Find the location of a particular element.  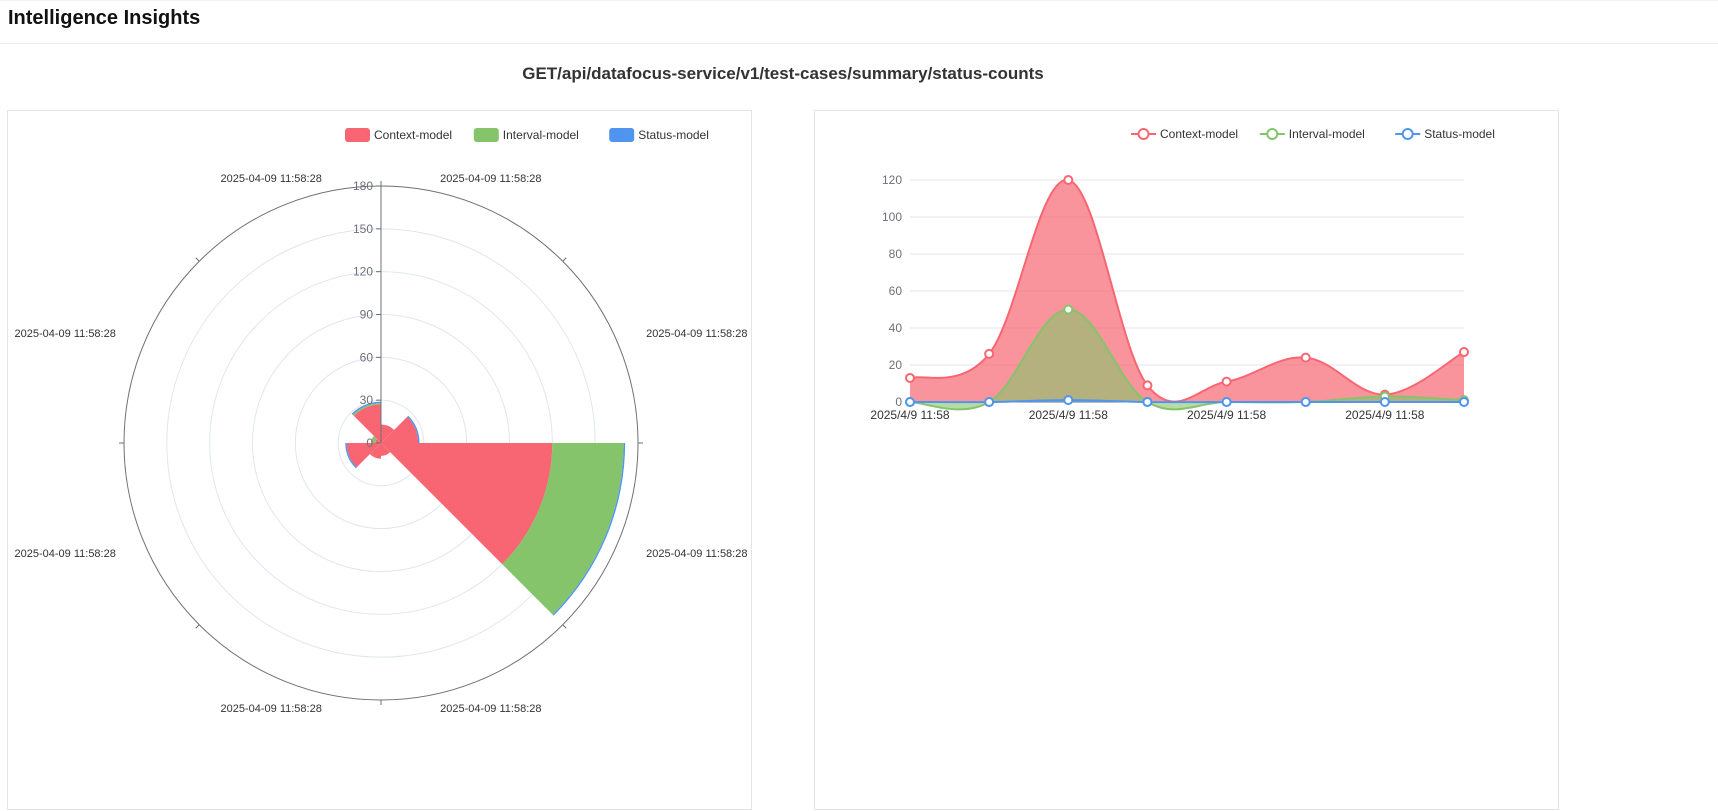

series-line-interval-model is located at coordinates (1187, 359).